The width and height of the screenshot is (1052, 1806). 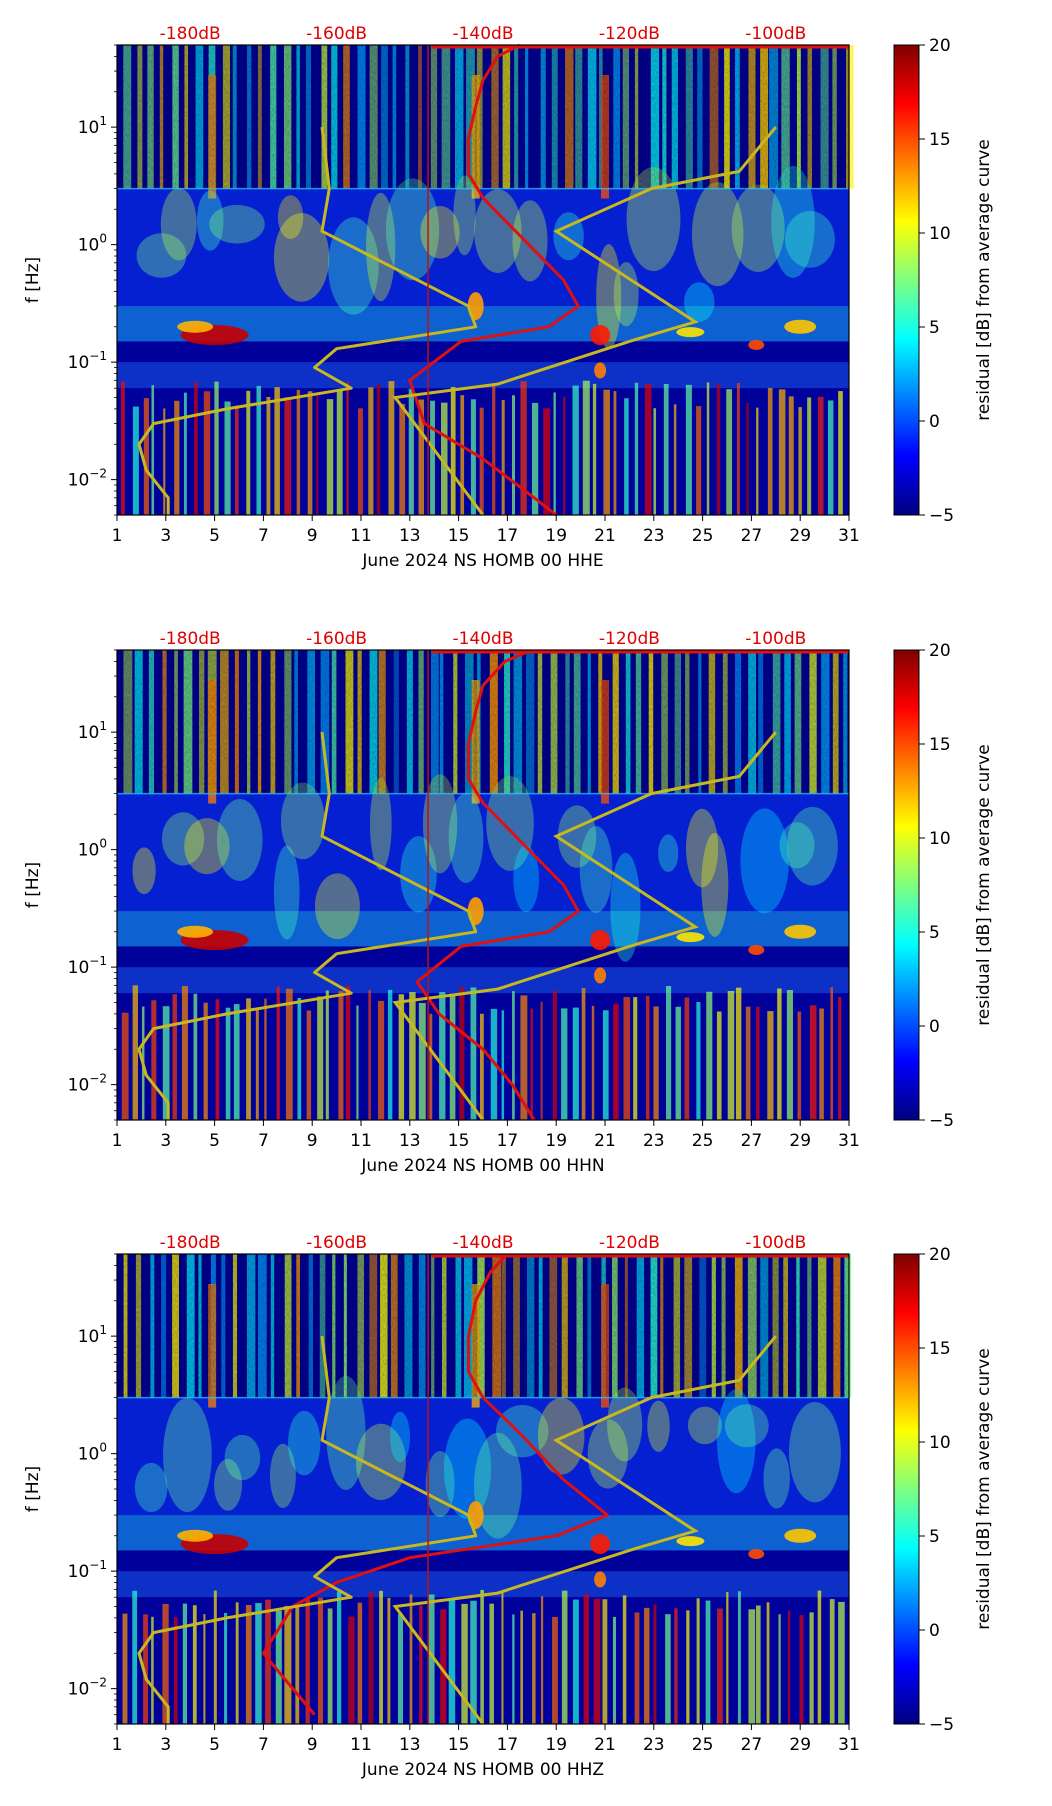 What do you see at coordinates (87, 1688) in the screenshot?
I see `y-tick-label: 10⁻²` at bounding box center [87, 1688].